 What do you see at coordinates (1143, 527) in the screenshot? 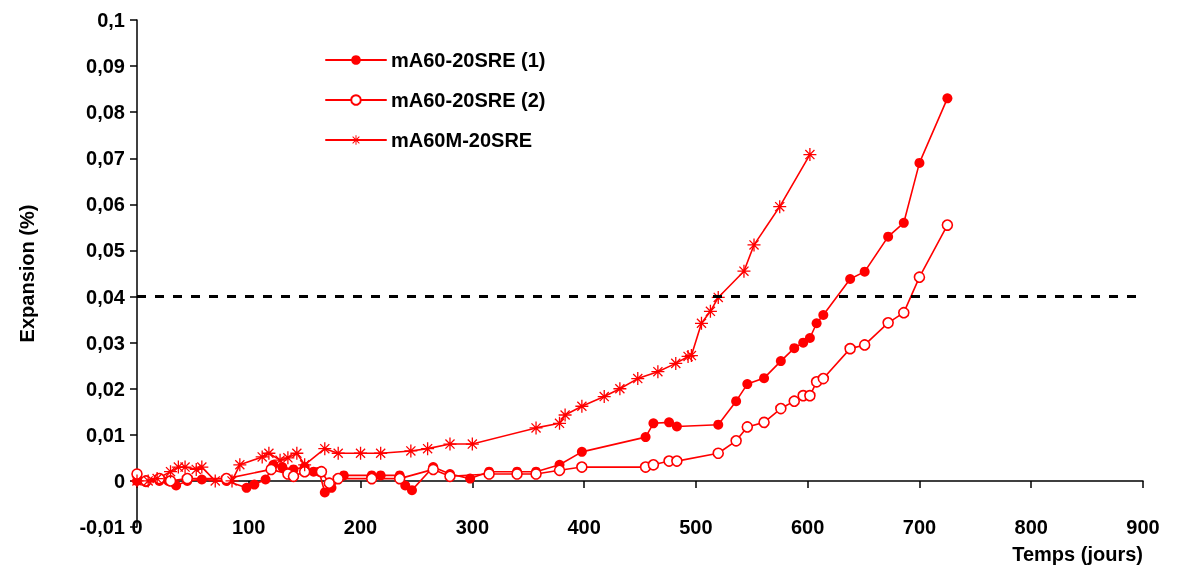
I see `x-tick-label: 900` at bounding box center [1143, 527].